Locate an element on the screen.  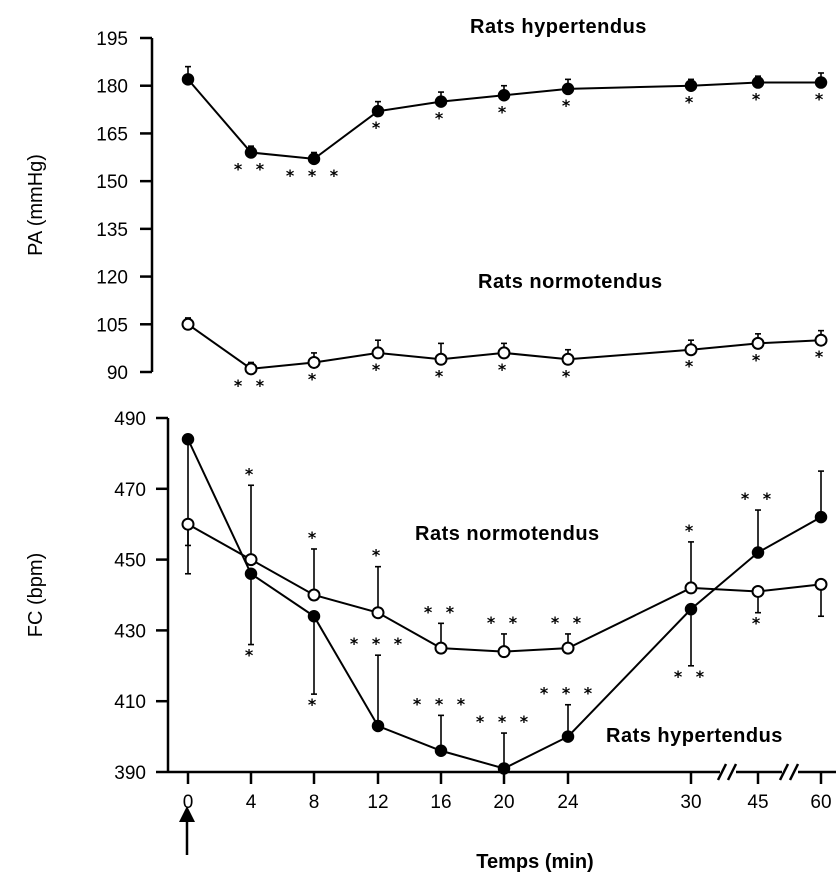
top-hypertensive-label: Rats hypertendus is located at coordinates (558, 27).